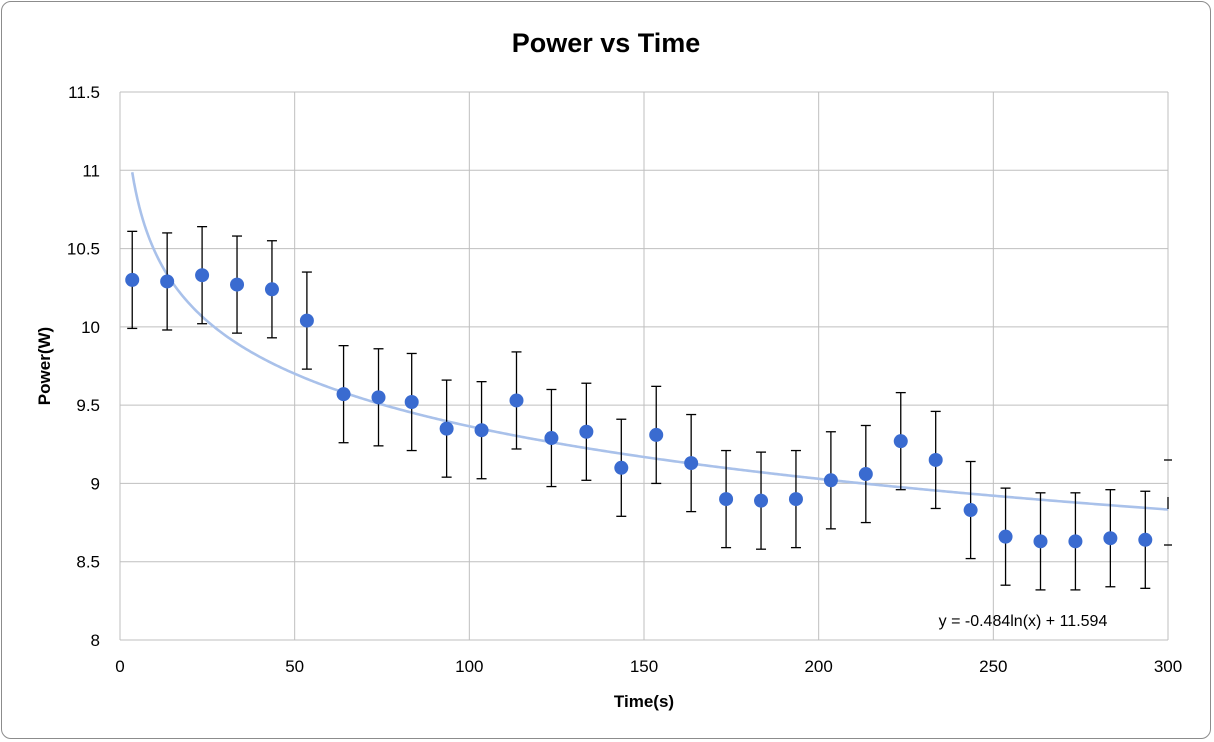  Describe the element at coordinates (88, 405) in the screenshot. I see `y-tick-label: 9.5` at that location.